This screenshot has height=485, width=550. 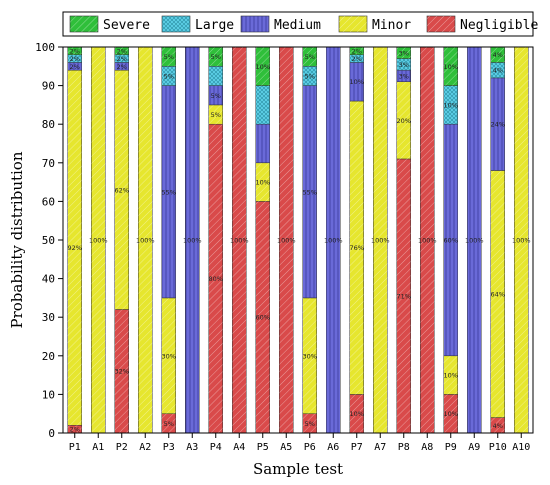 I want to click on legend-swatch-minor-pattern, so click(x=353, y=24).